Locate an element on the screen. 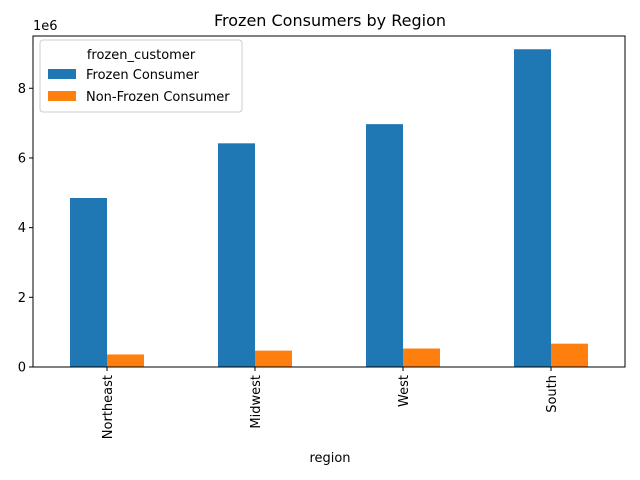  y-tick-label: 2 is located at coordinates (22, 298).